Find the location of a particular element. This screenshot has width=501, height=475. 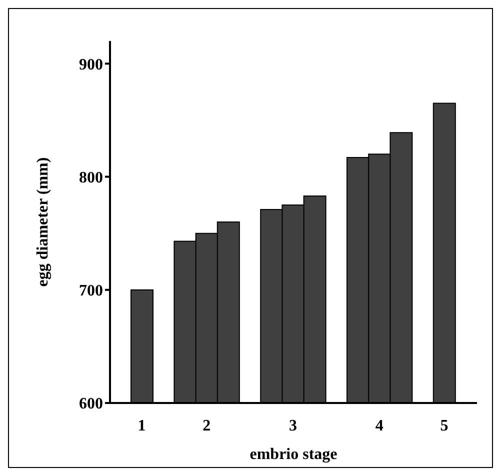

y-tick-label: 700 is located at coordinates (91, 291).